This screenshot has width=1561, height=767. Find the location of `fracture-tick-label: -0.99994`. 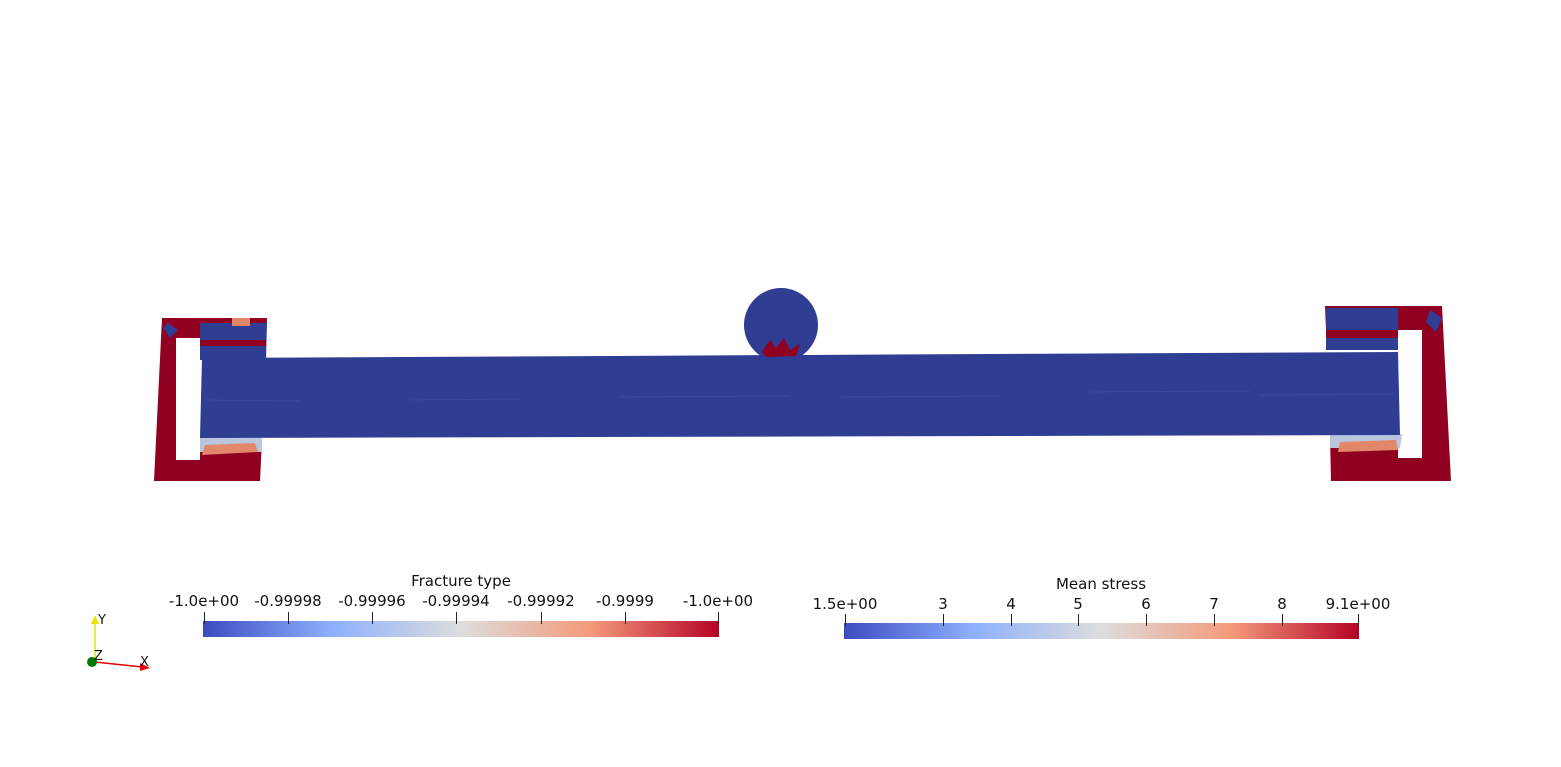

fracture-tick-label: -0.99994 is located at coordinates (456, 601).